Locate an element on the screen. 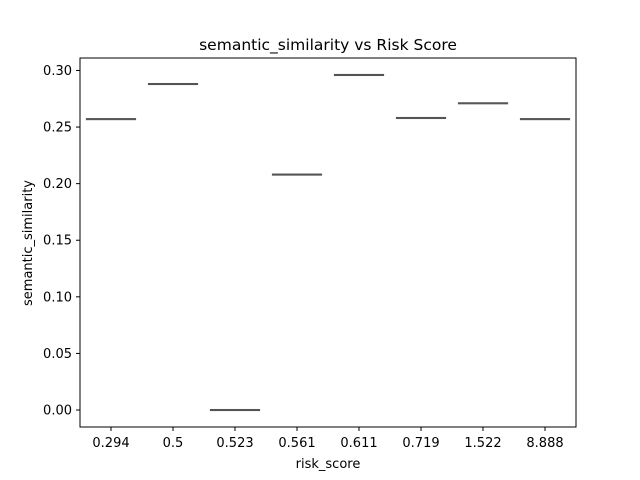 The image size is (640, 480). chart-title: semantic_similarity vs Risk Score is located at coordinates (328, 45).